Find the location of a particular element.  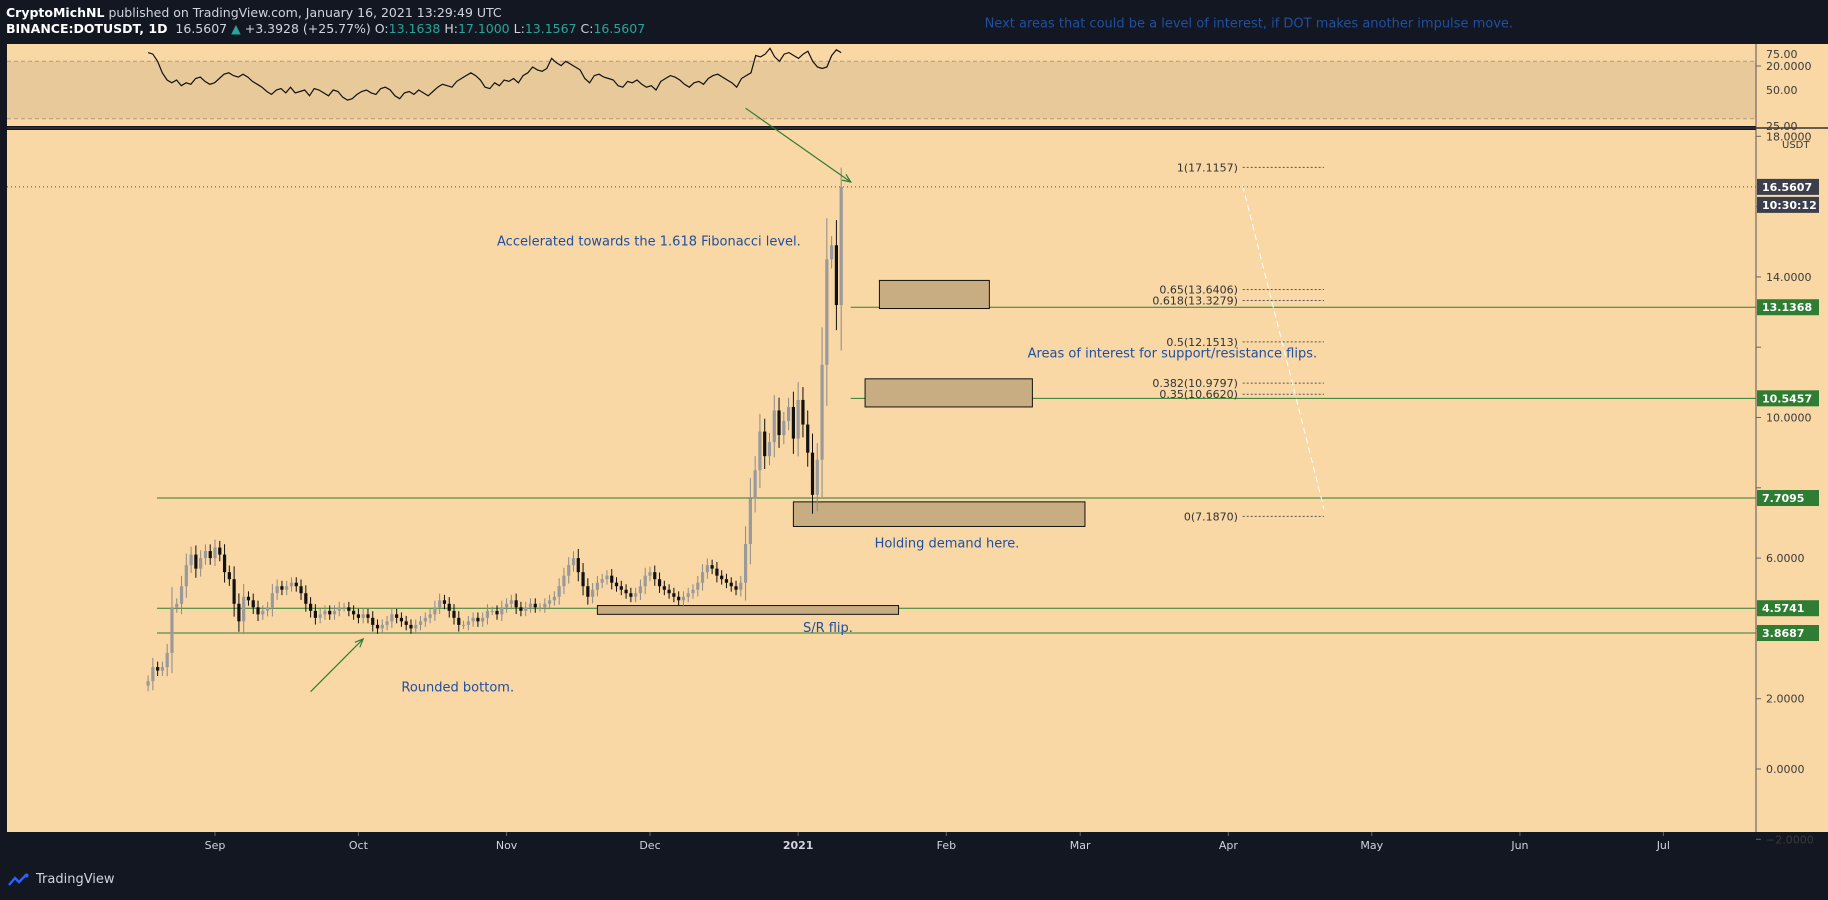

footer-brand: TradingView is located at coordinates (61, 879).